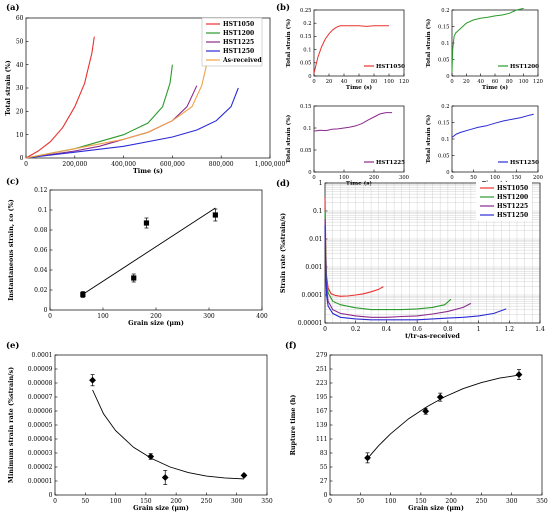  What do you see at coordinates (262, 316) in the screenshot?
I see `x-tick-label: 400` at bounding box center [262, 316].